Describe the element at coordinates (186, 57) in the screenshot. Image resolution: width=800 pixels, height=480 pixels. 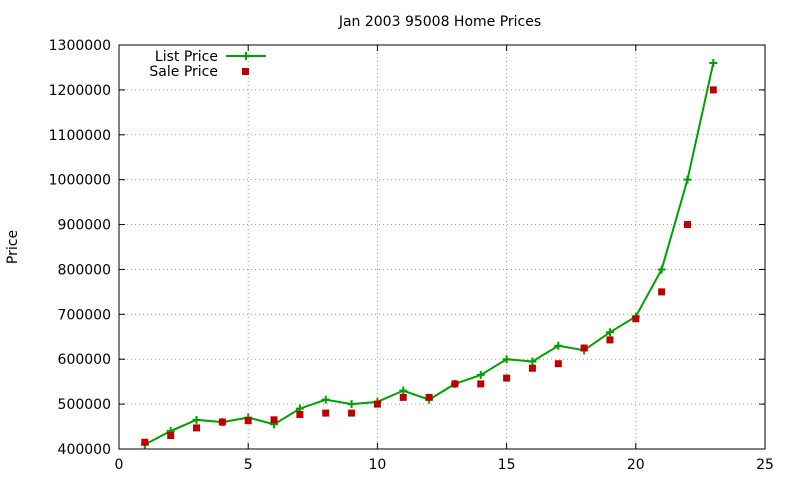
I see `legend-label-list-price: List Price` at that location.